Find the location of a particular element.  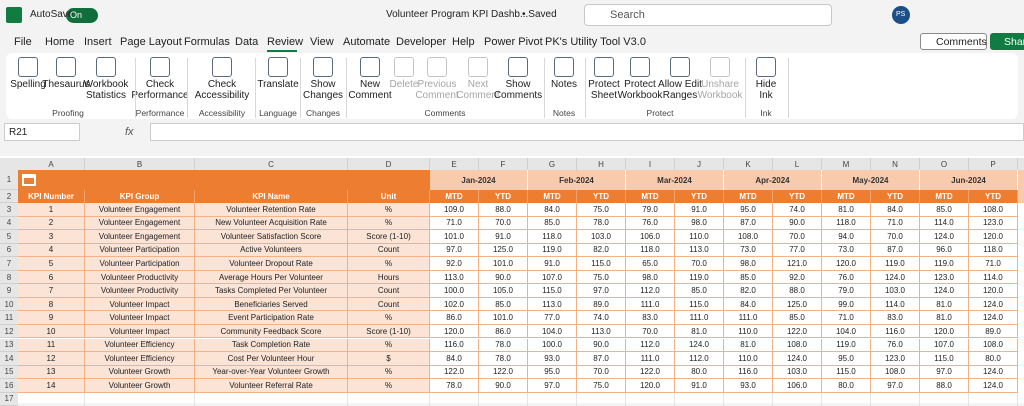

menu-tab: Review is located at coordinates (285, 42).